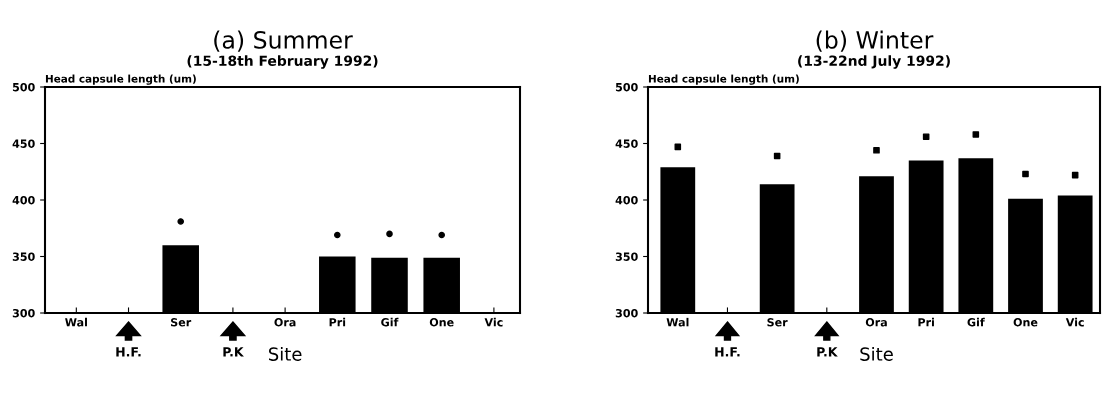 The image size is (1113, 414). What do you see at coordinates (282, 62) in the screenshot?
I see `chart-subtitle: (15-18th February 1992)` at bounding box center [282, 62].